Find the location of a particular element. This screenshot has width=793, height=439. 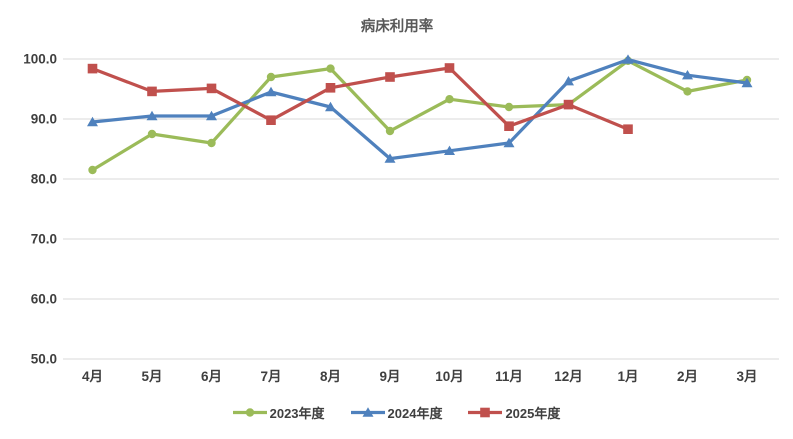

legend-item-0: 2023年度 is located at coordinates (278, 412).